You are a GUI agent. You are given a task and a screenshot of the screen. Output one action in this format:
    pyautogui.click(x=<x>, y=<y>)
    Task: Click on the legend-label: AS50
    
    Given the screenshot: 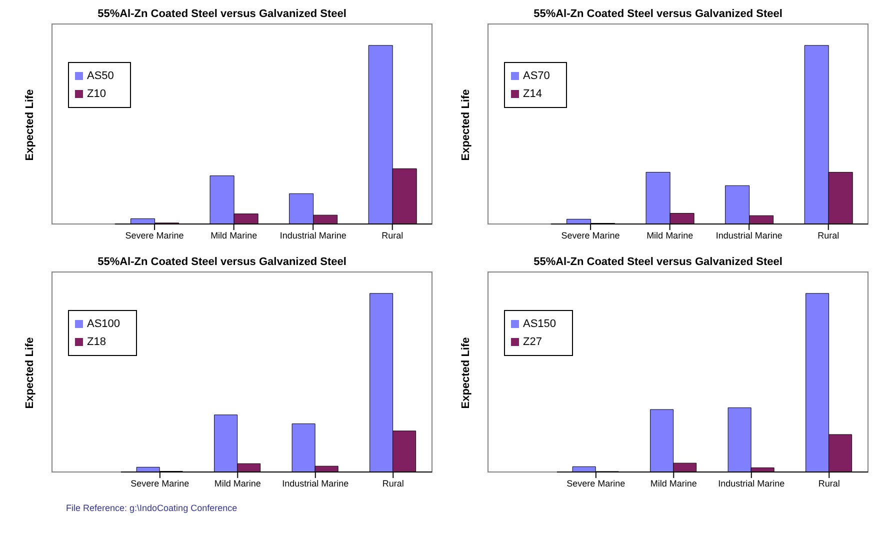 What is the action you would take?
    pyautogui.click(x=100, y=76)
    